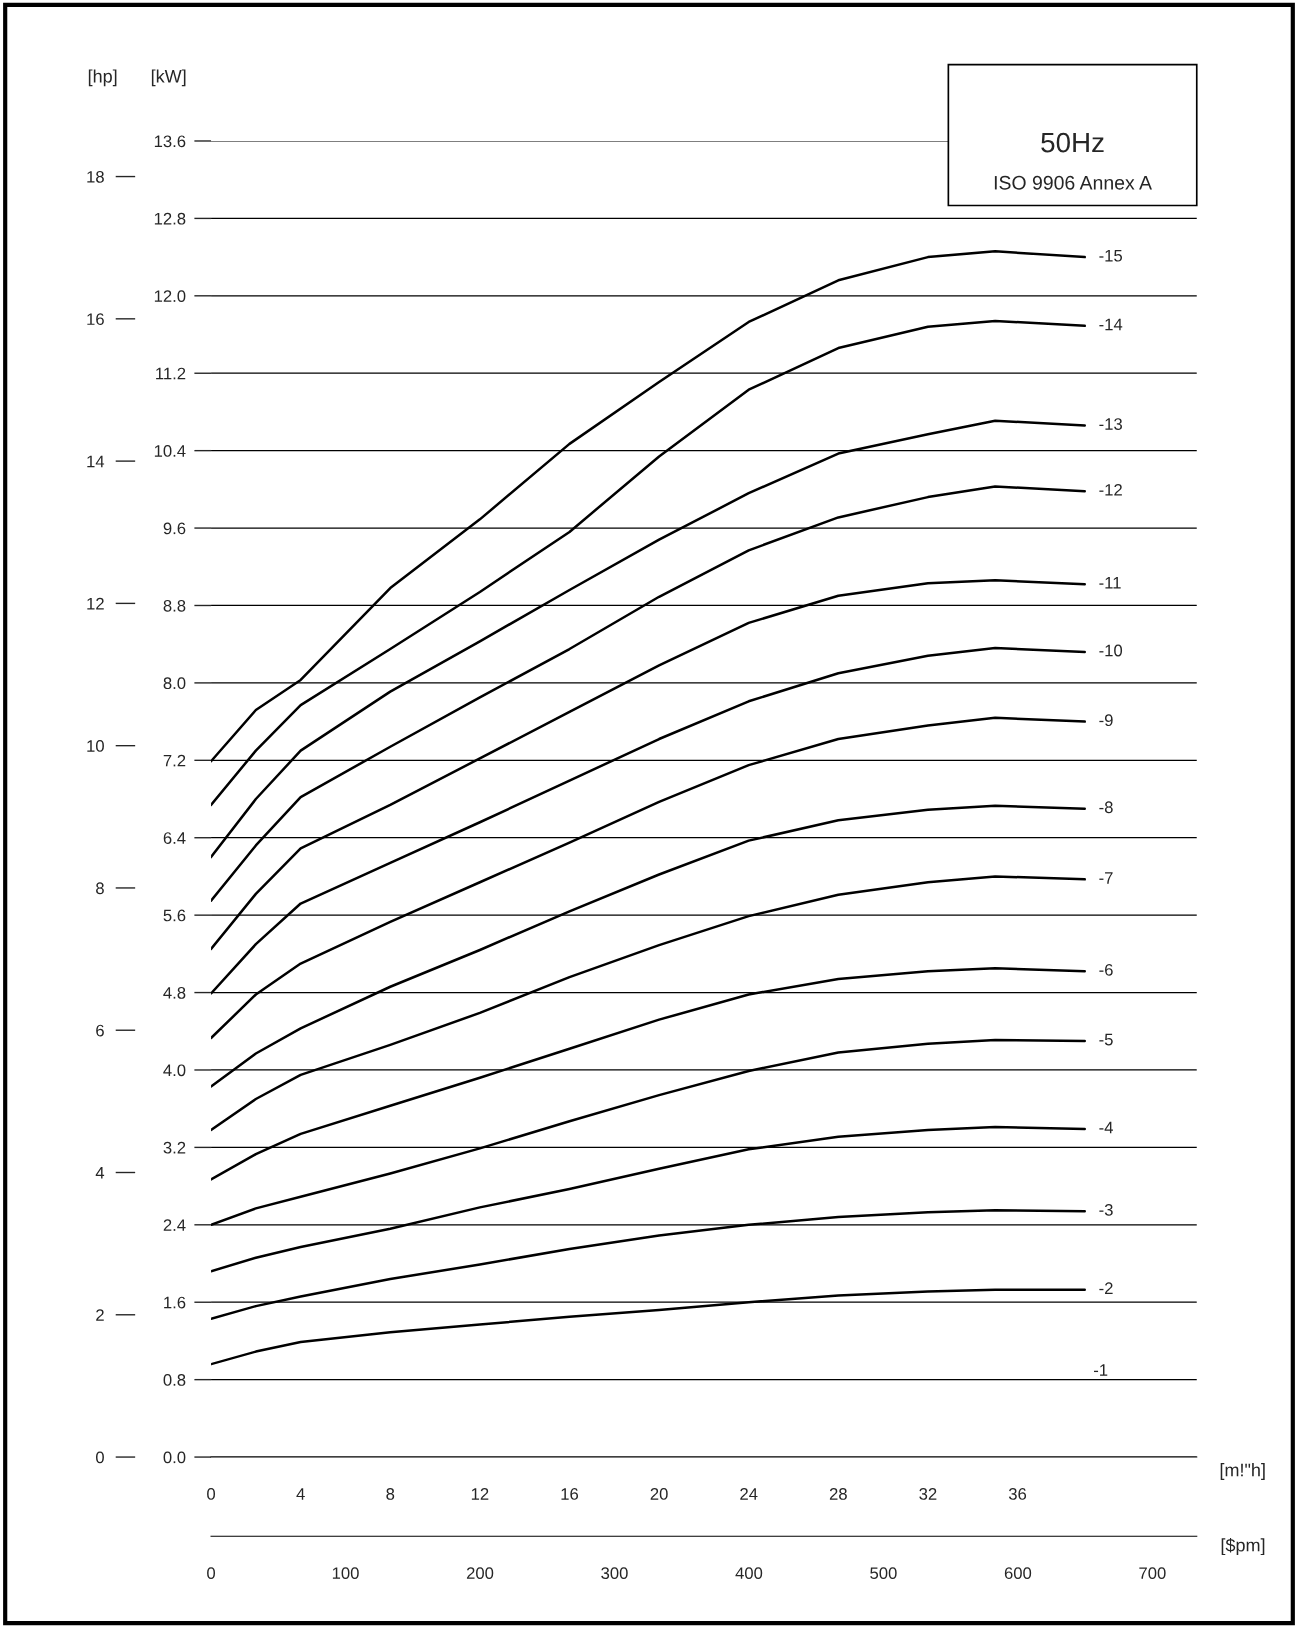 This screenshot has width=1298, height=1628. What do you see at coordinates (1017, 1494) in the screenshot?
I see `x-tick-label: 36` at bounding box center [1017, 1494].